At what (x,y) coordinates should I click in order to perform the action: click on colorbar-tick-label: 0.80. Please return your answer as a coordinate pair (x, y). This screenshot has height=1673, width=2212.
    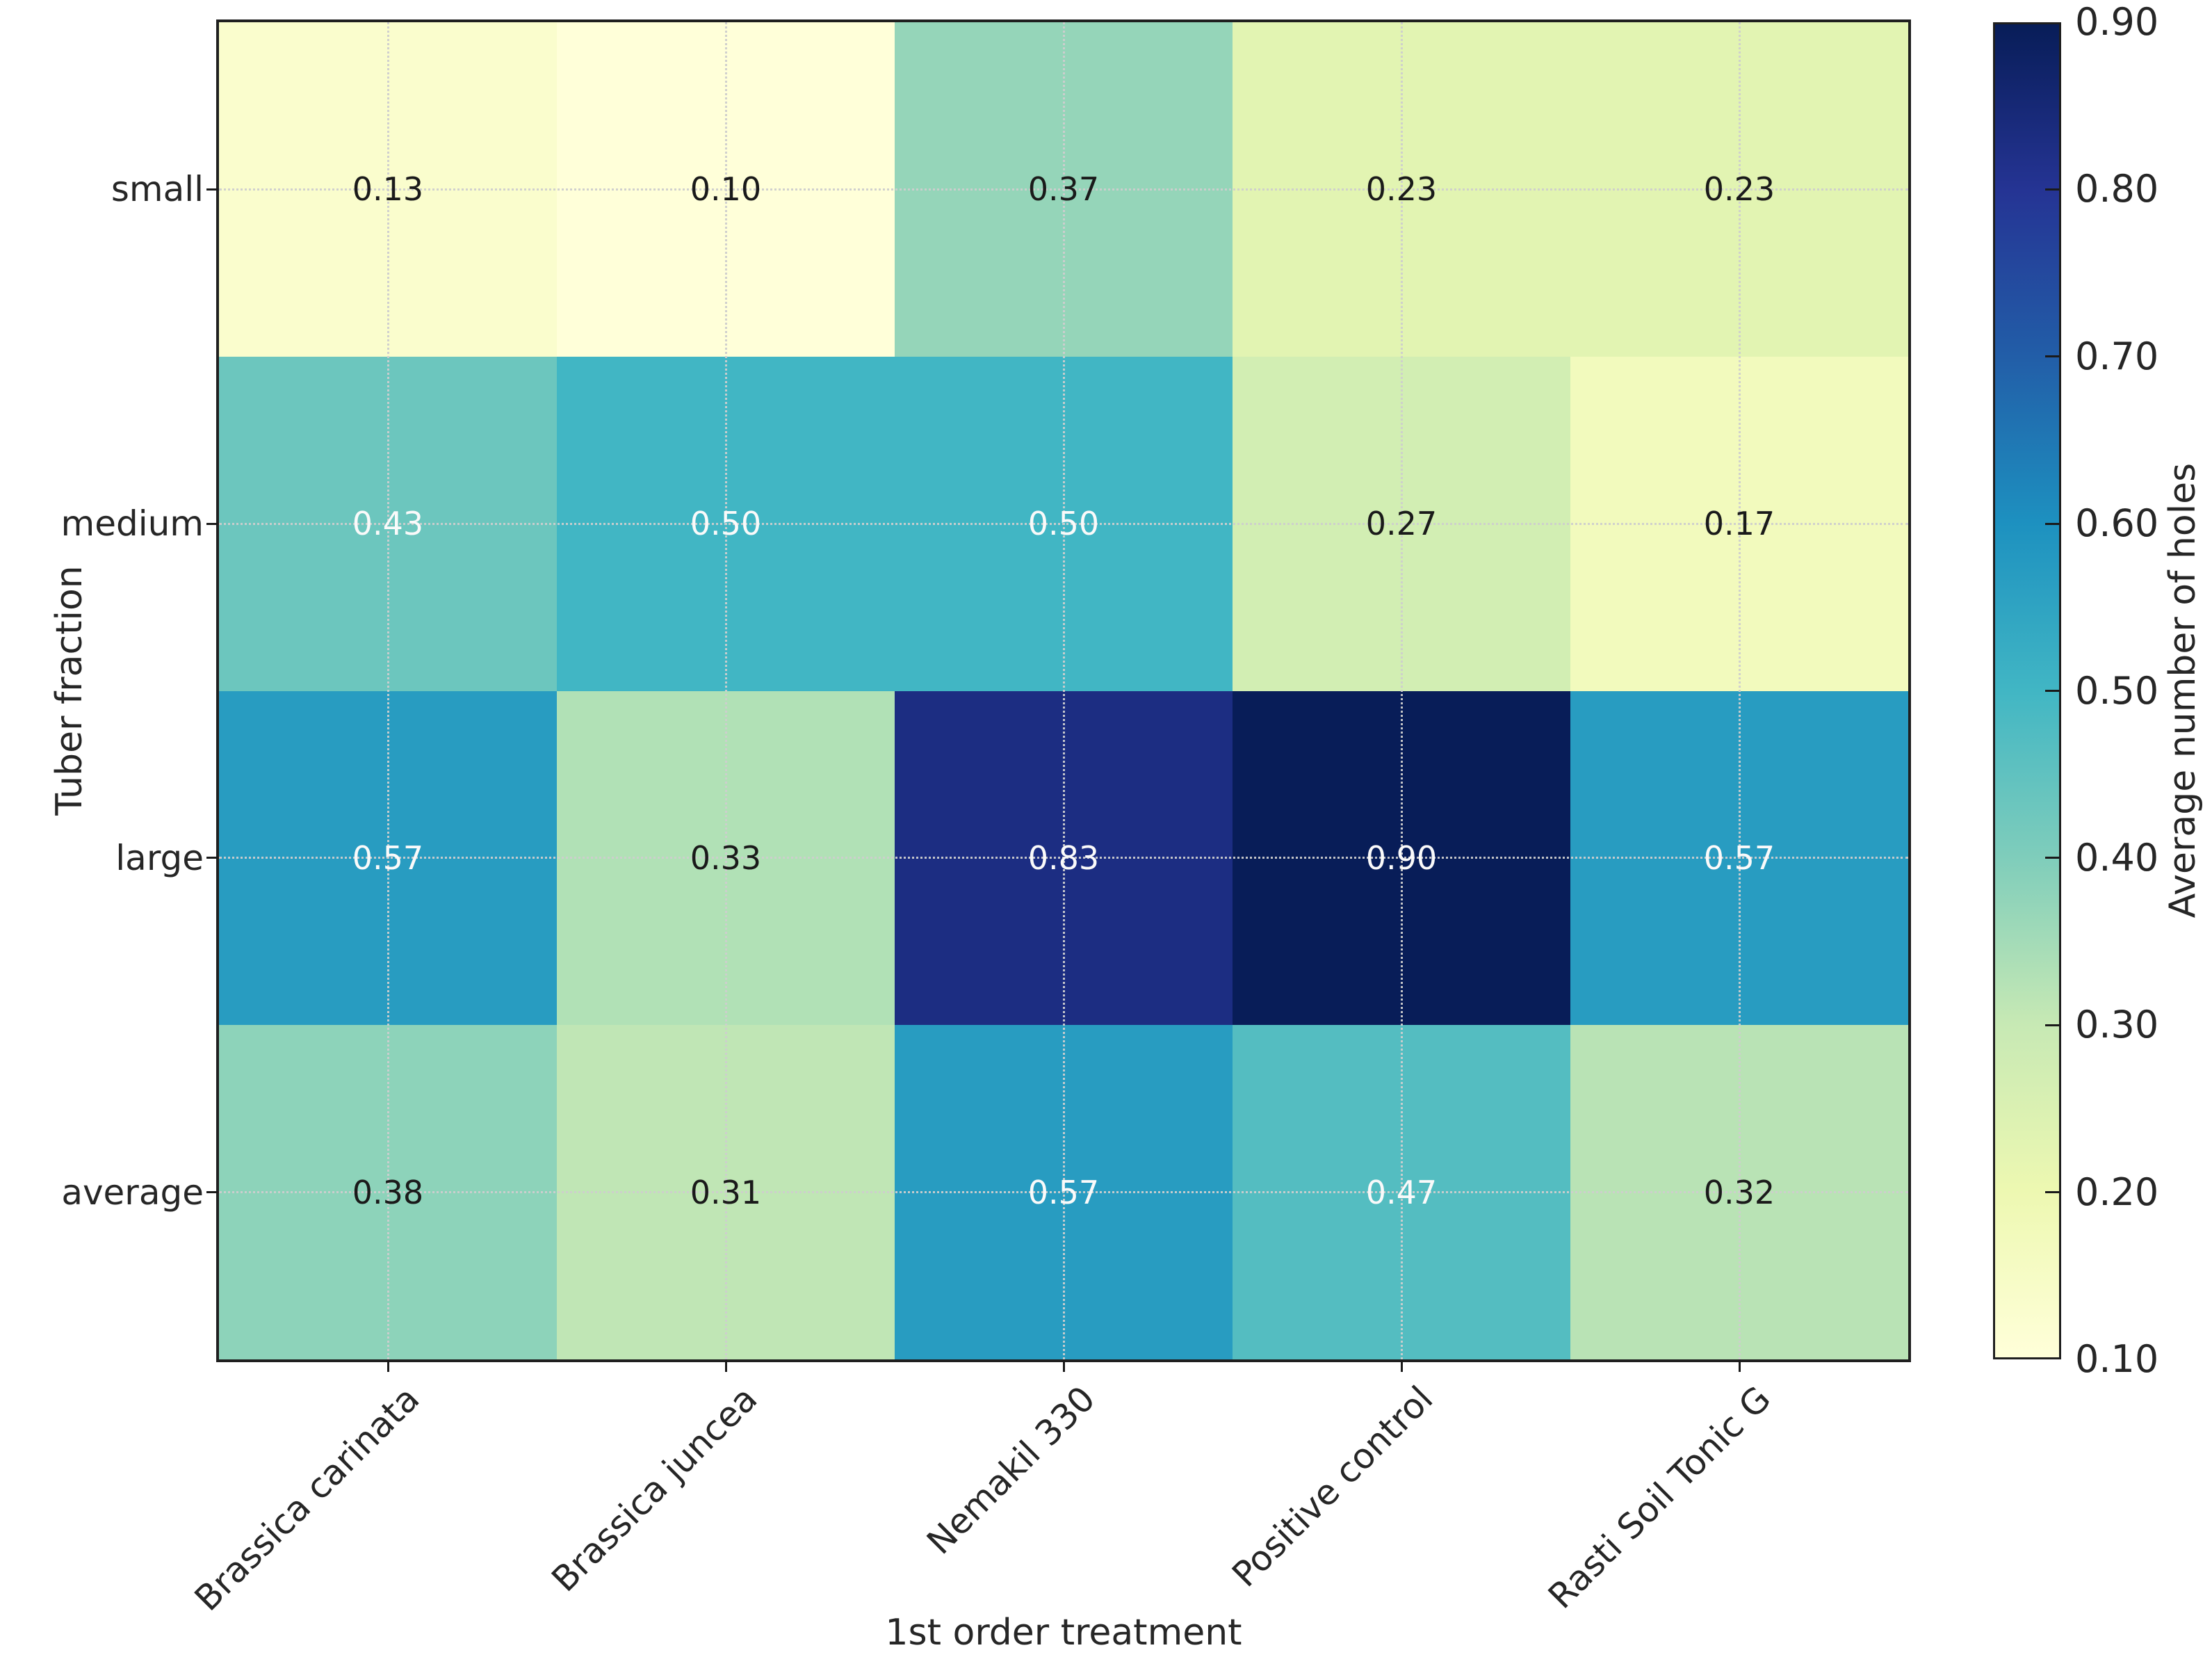
    Looking at the image, I should click on (2117, 189).